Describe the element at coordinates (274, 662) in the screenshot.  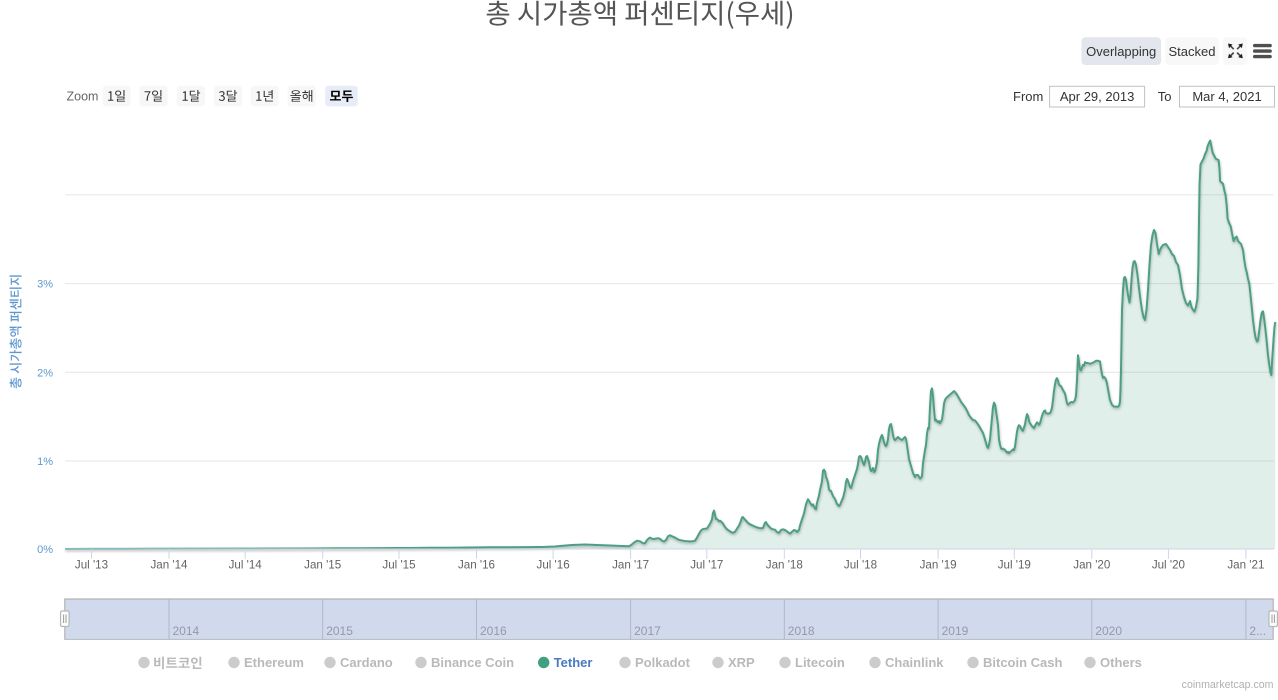
I see `svg-text: Ethereum` at that location.